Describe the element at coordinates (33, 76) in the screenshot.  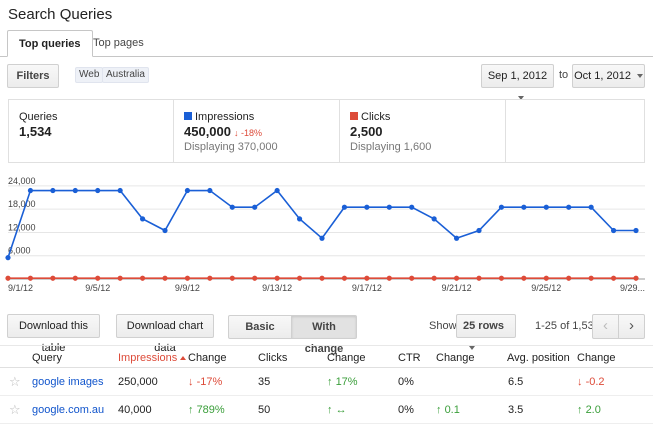
I see `filters-button: Filters` at that location.